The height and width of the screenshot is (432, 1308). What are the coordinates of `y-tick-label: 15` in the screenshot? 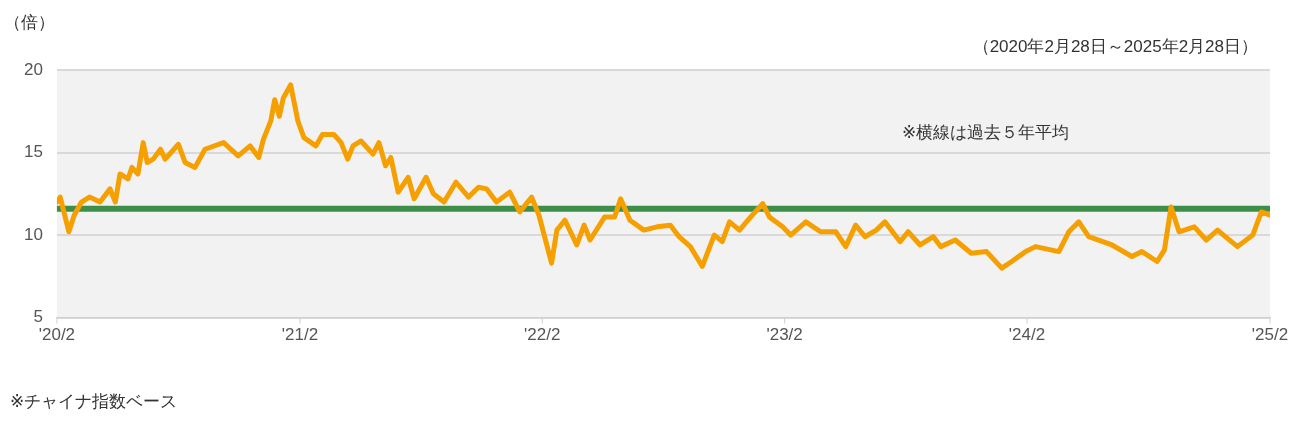 It's located at (33, 152).